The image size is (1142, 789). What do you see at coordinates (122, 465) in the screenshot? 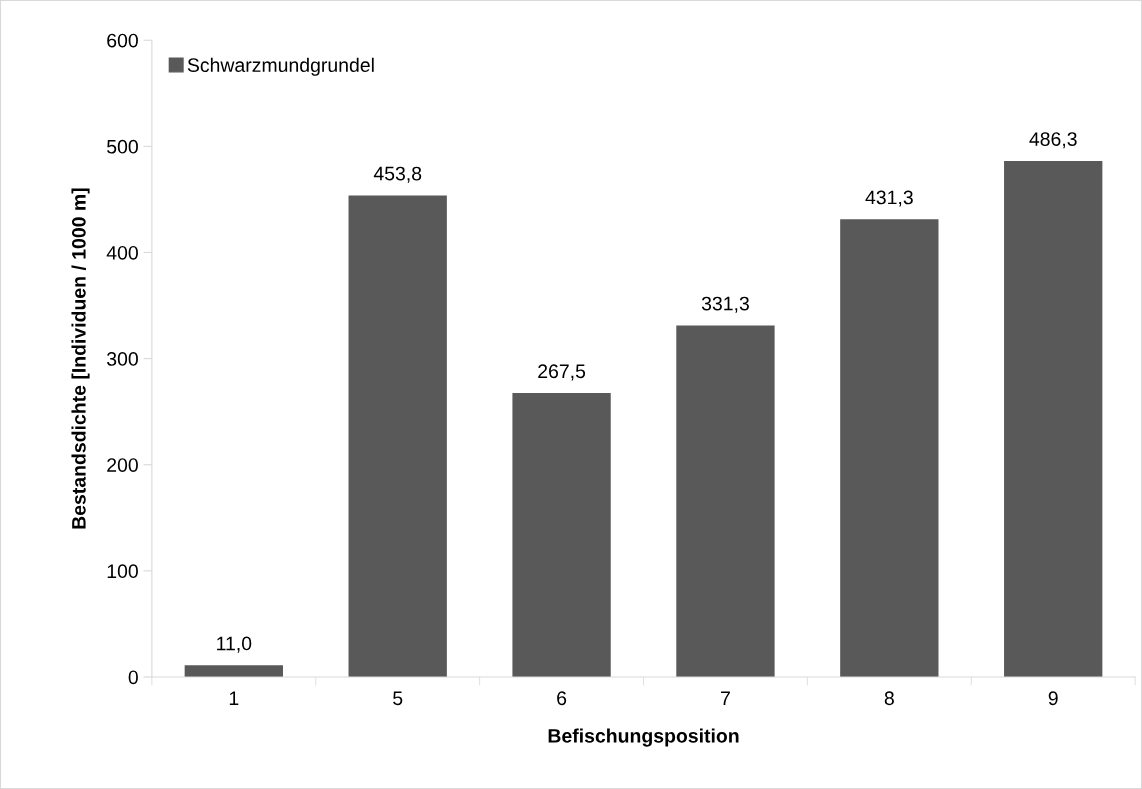
I see `y-tick-label: 200` at bounding box center [122, 465].